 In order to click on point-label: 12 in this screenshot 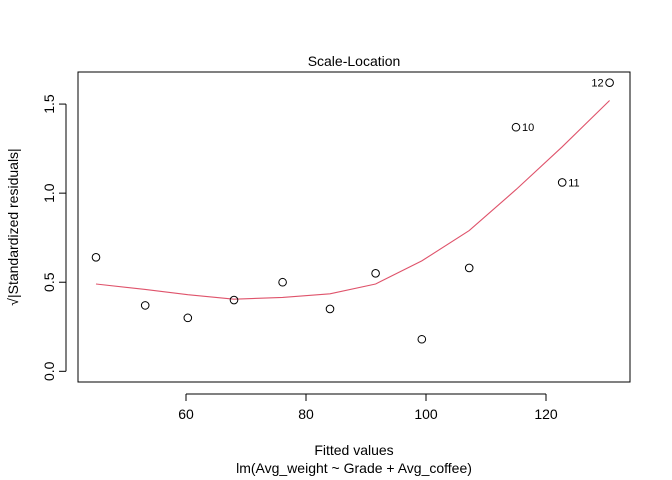, I will do `click(597, 84)`.